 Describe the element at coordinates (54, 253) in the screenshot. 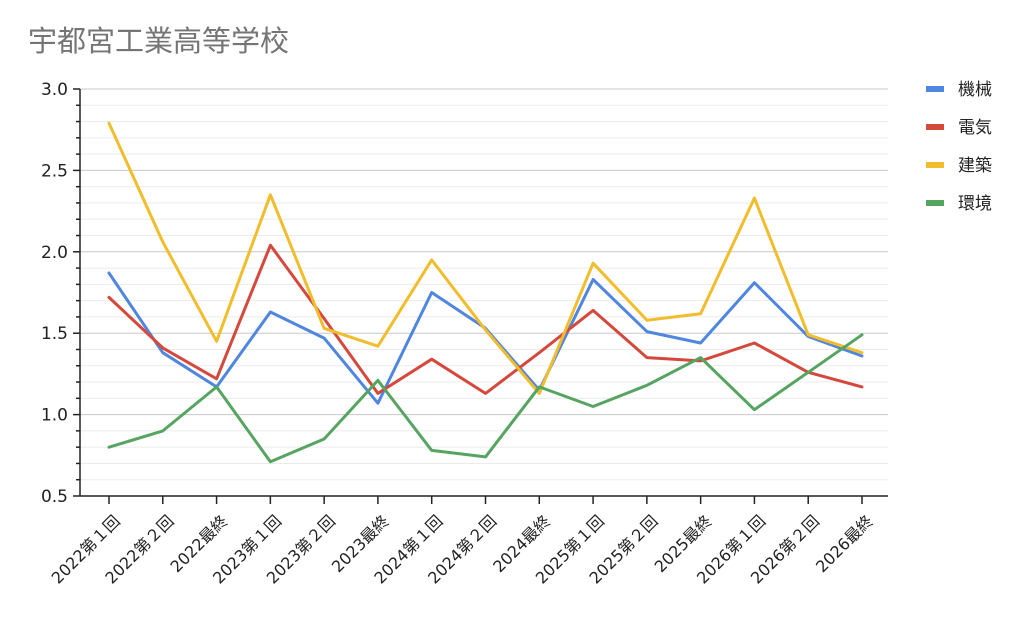

I see `y-tick-label: 2.0` at that location.